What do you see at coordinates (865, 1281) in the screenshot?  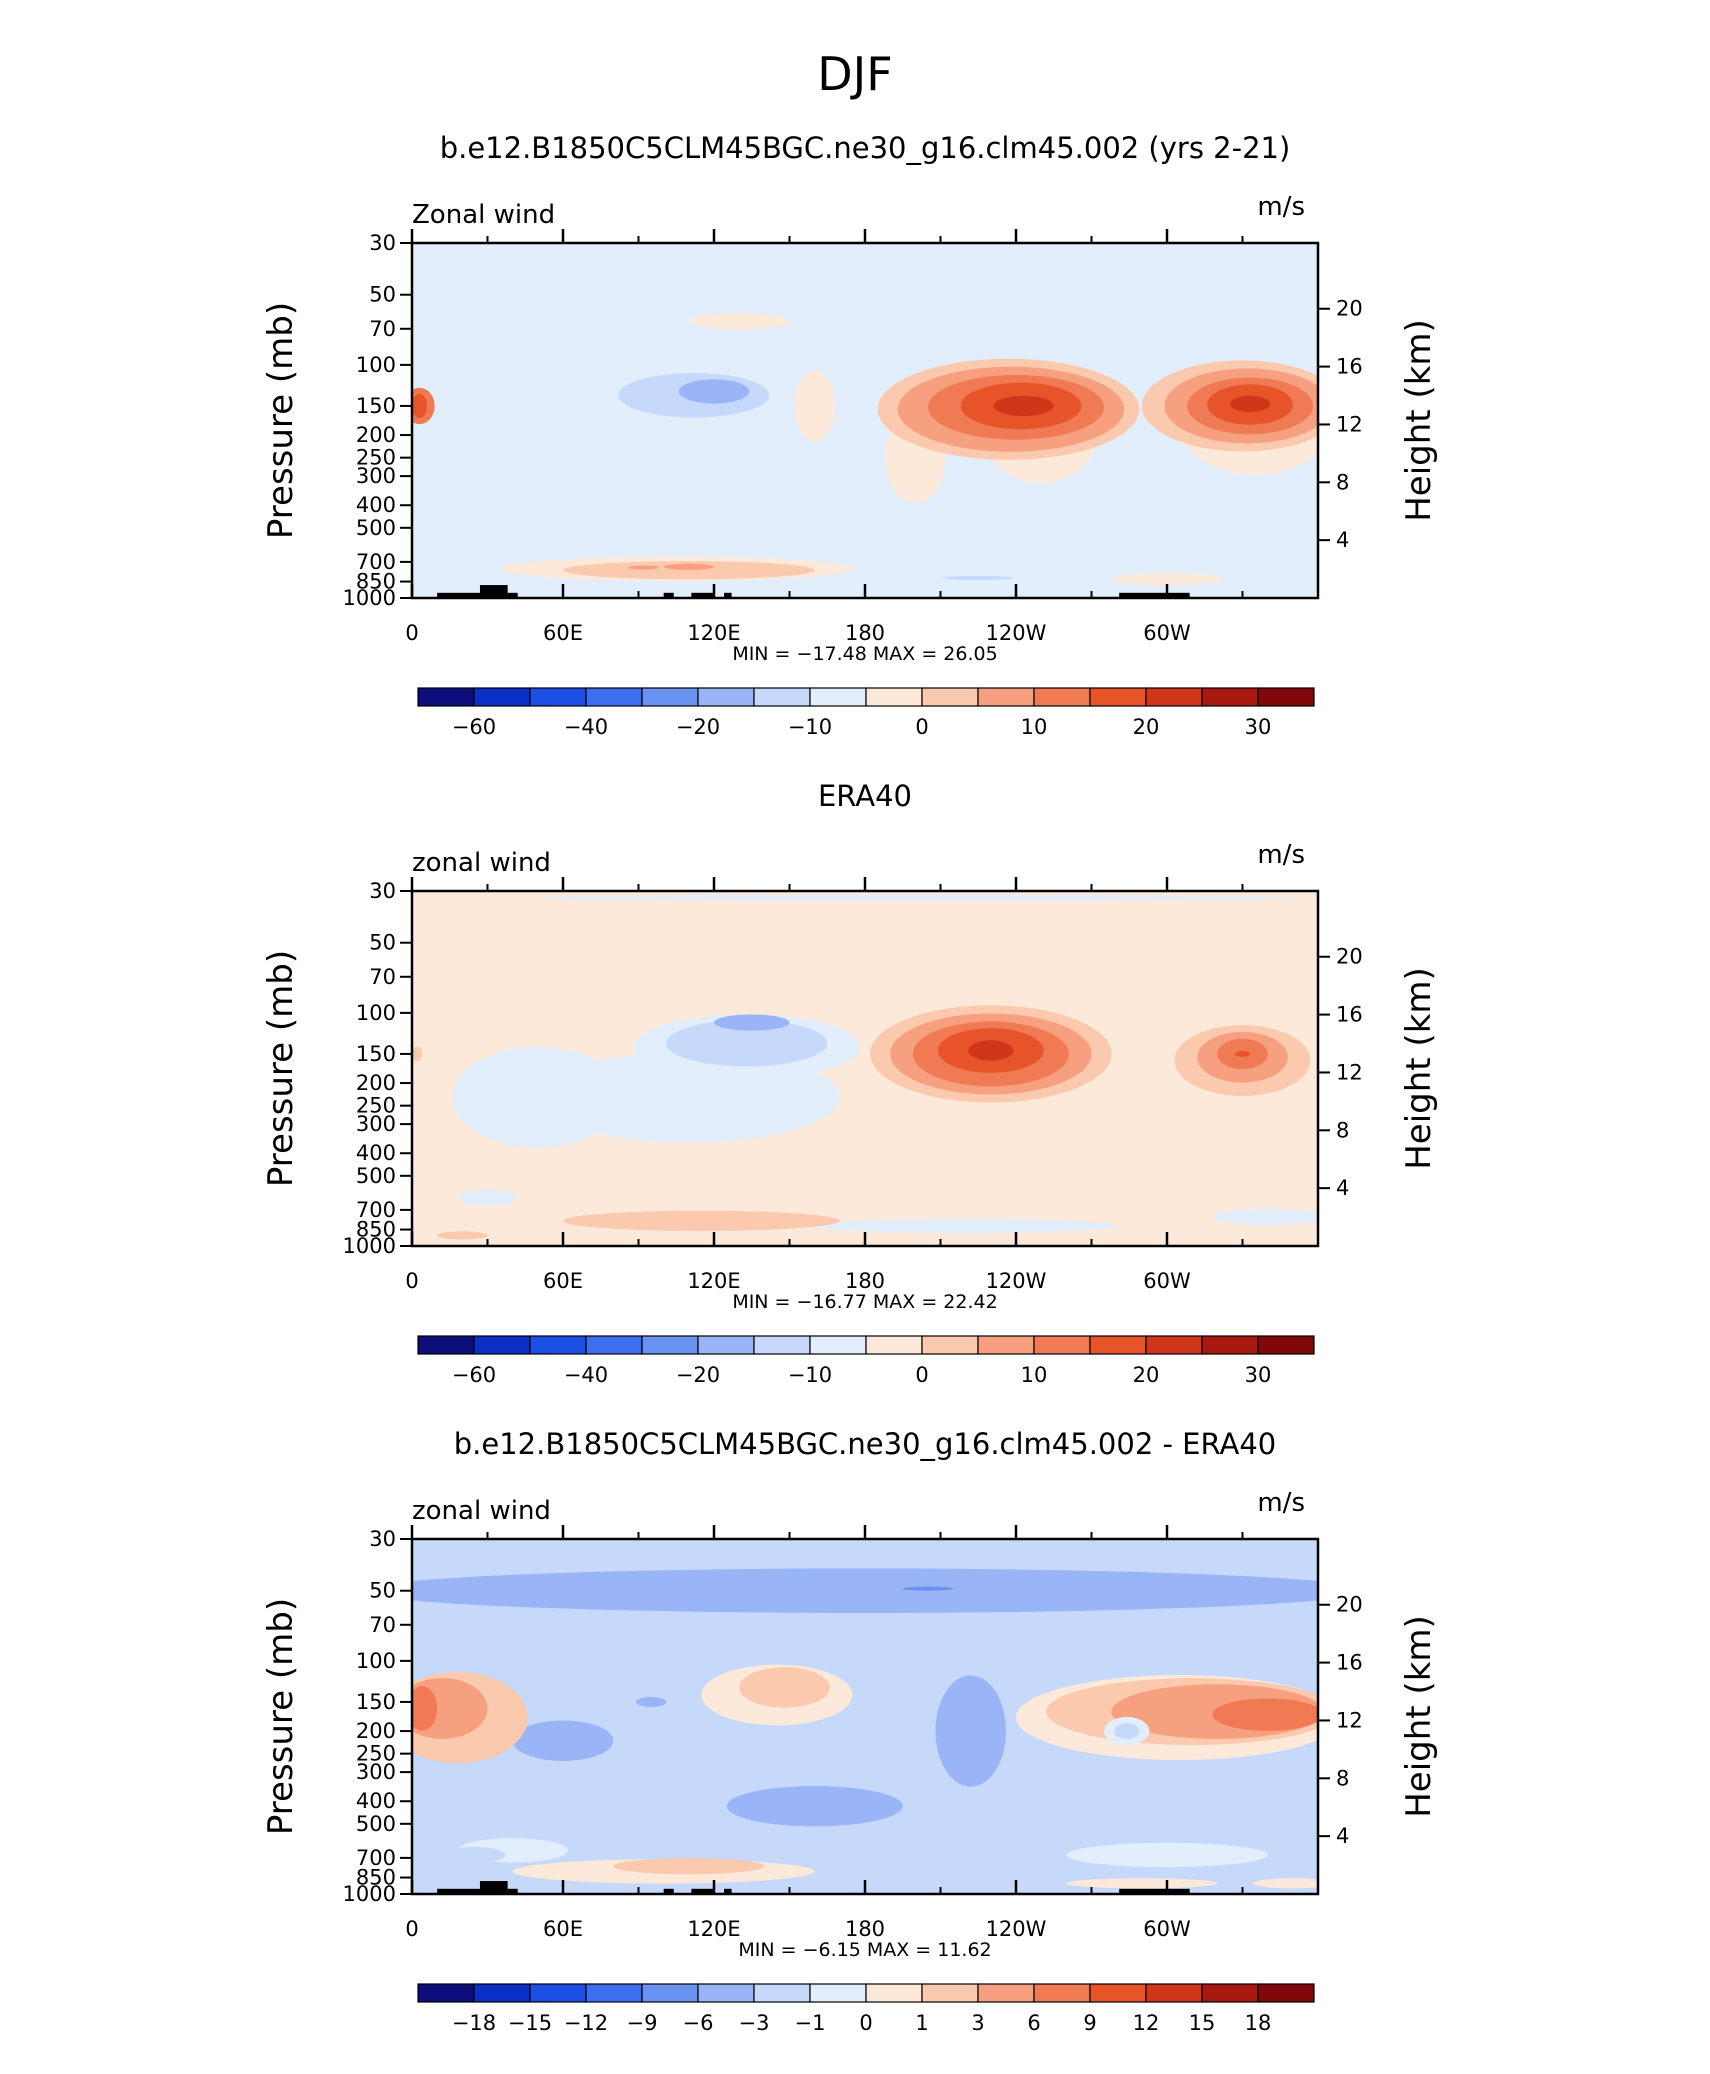 I see `x-tick-label: 180` at bounding box center [865, 1281].